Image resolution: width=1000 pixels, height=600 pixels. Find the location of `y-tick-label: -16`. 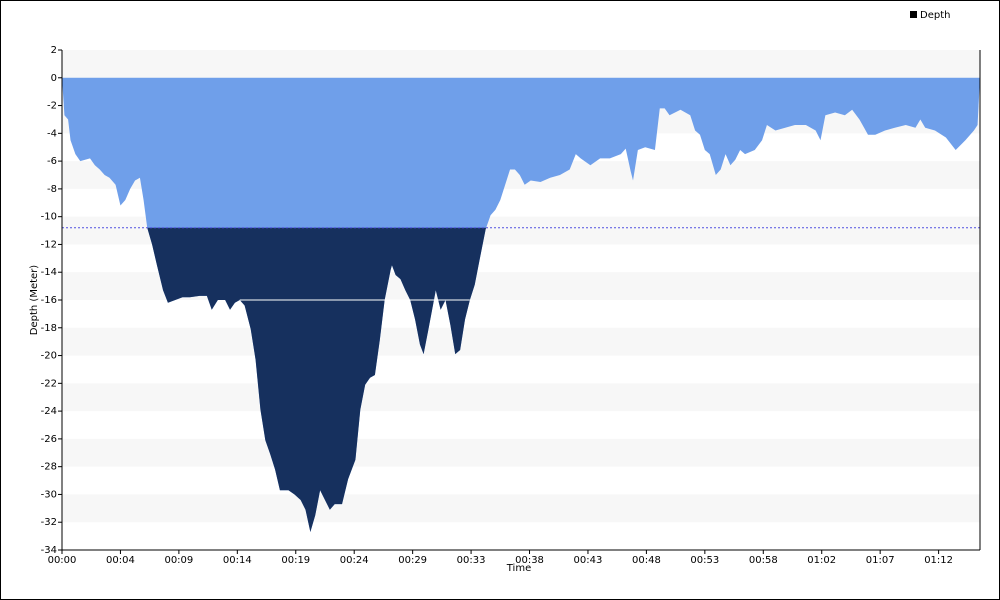

y-tick-label: -16 is located at coordinates (49, 300).